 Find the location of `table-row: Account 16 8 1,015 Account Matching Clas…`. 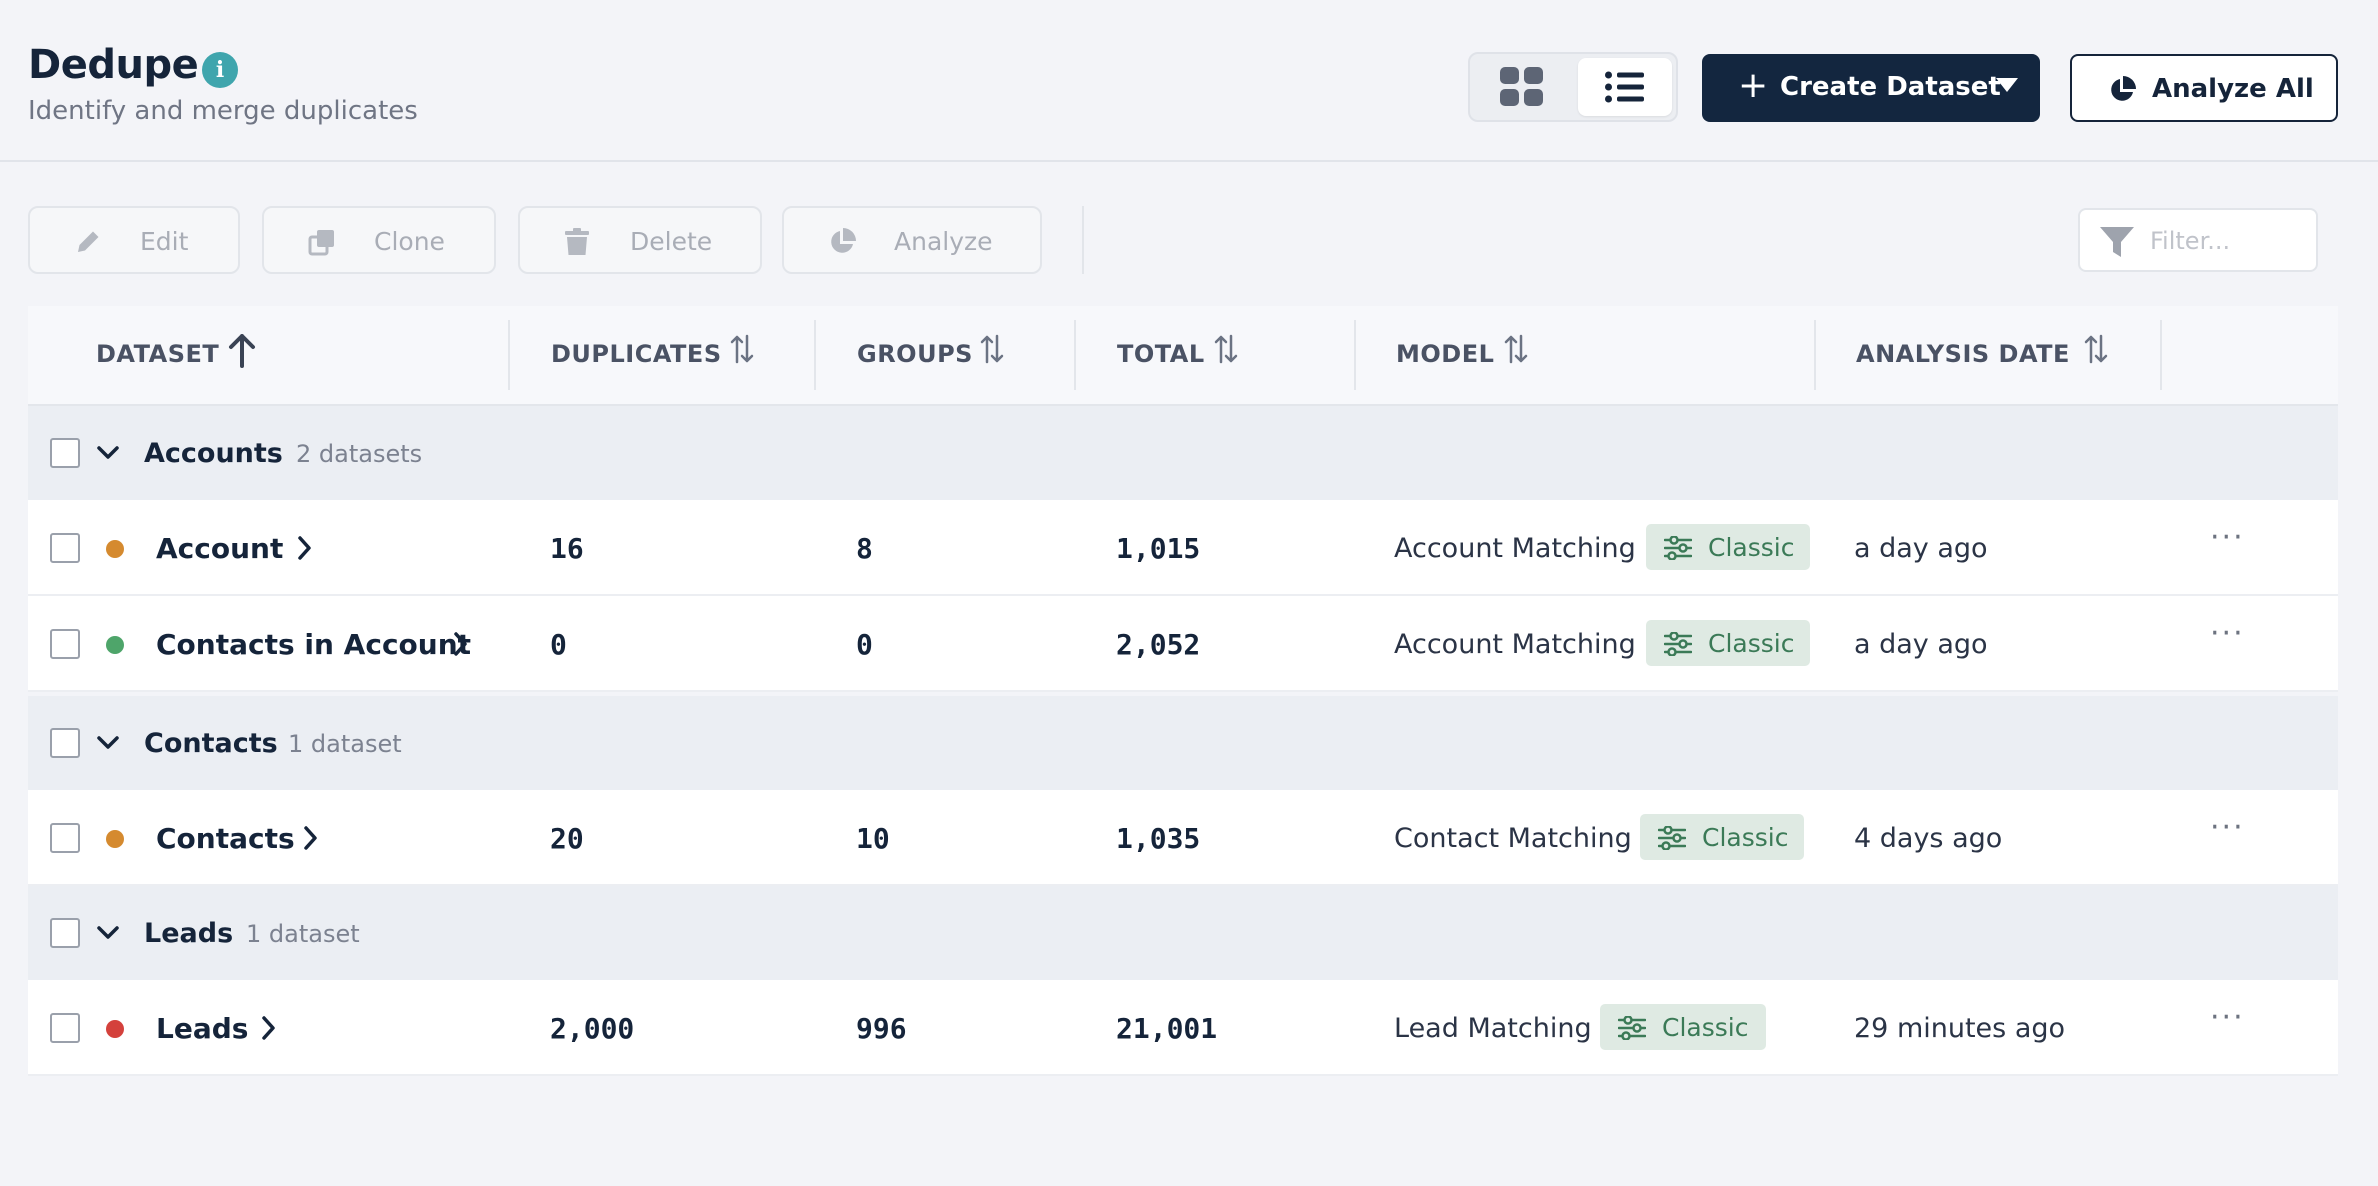

table-row: Account 16 8 1,015 Account Matching Clas… is located at coordinates (1183, 548).